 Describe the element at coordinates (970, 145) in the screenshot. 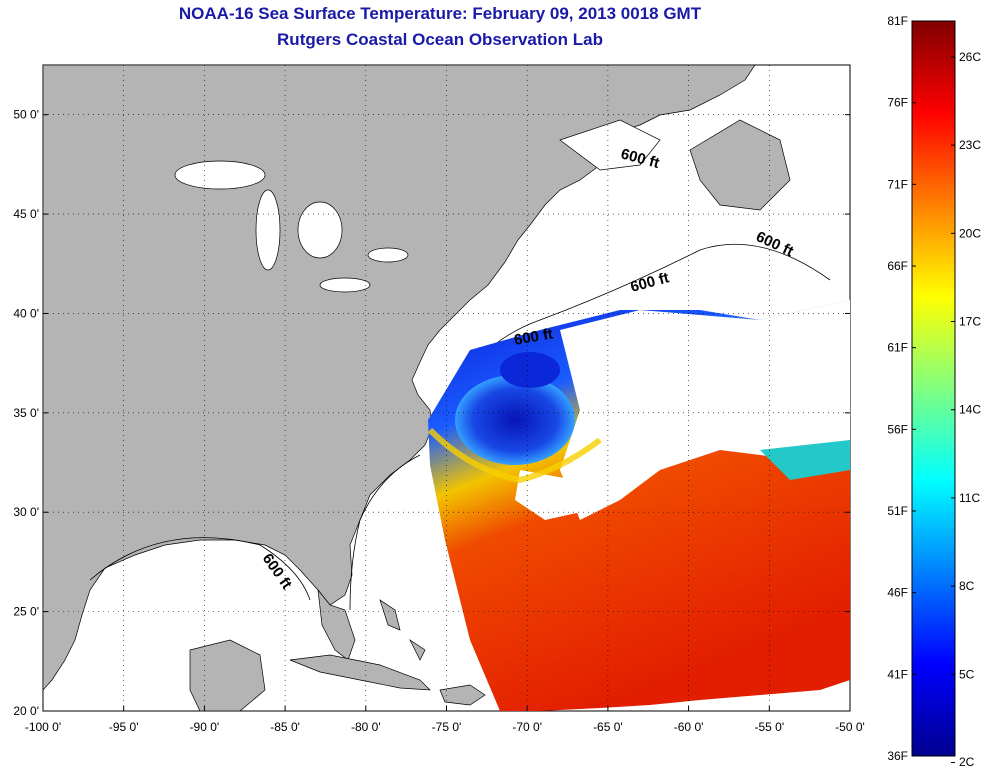

I see `colorbar-label-c: 23C` at that location.